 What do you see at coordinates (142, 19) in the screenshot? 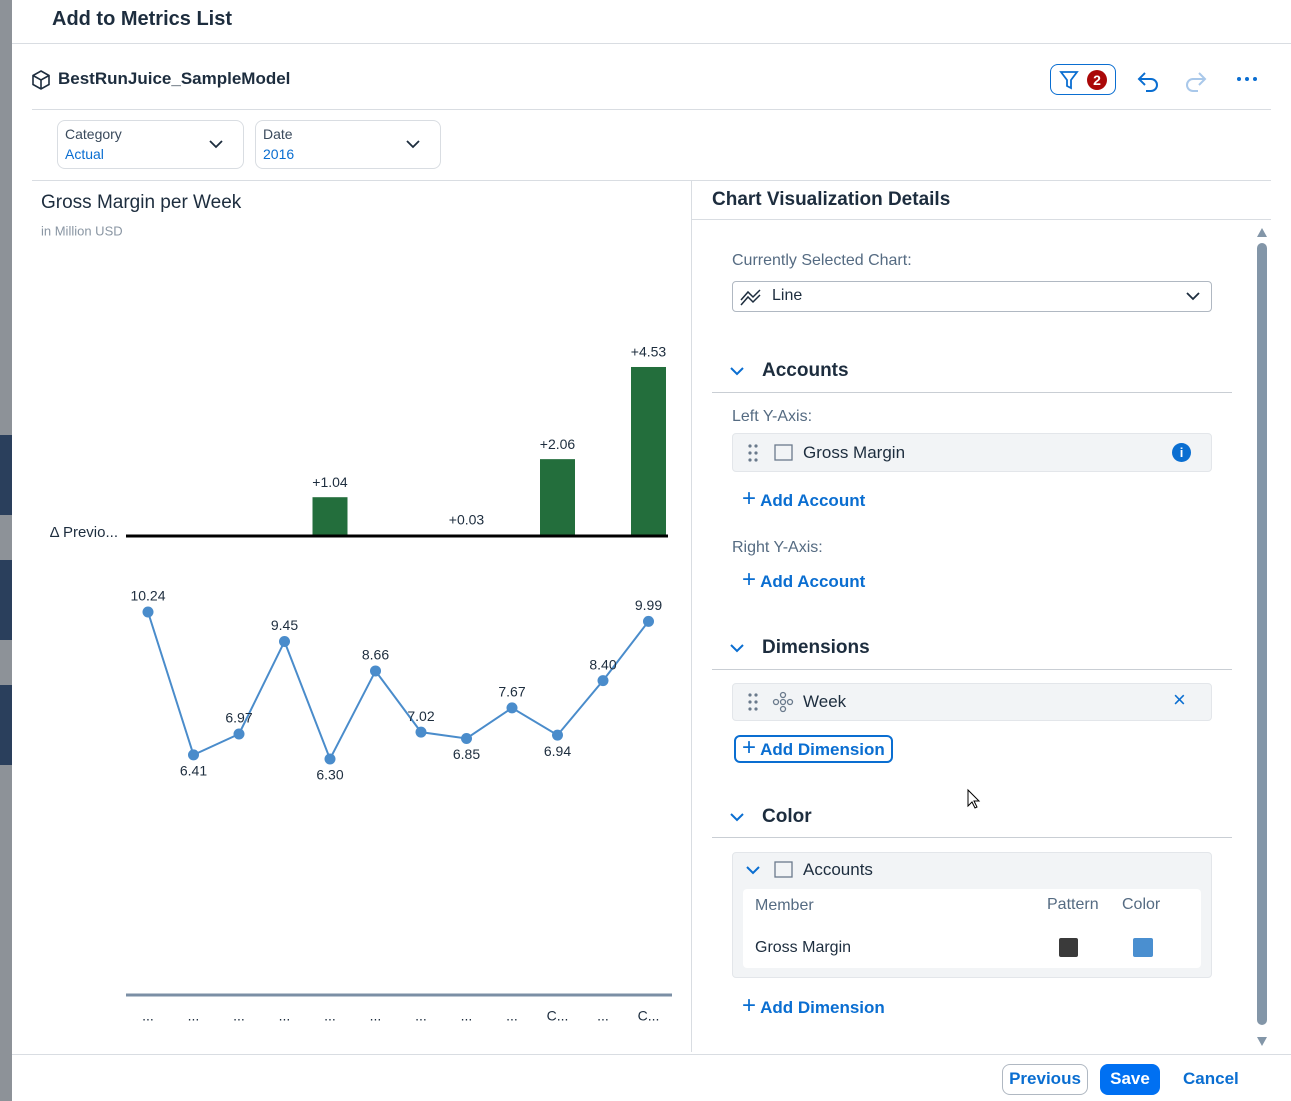
I see `dialog-title: Add to Metrics List` at bounding box center [142, 19].